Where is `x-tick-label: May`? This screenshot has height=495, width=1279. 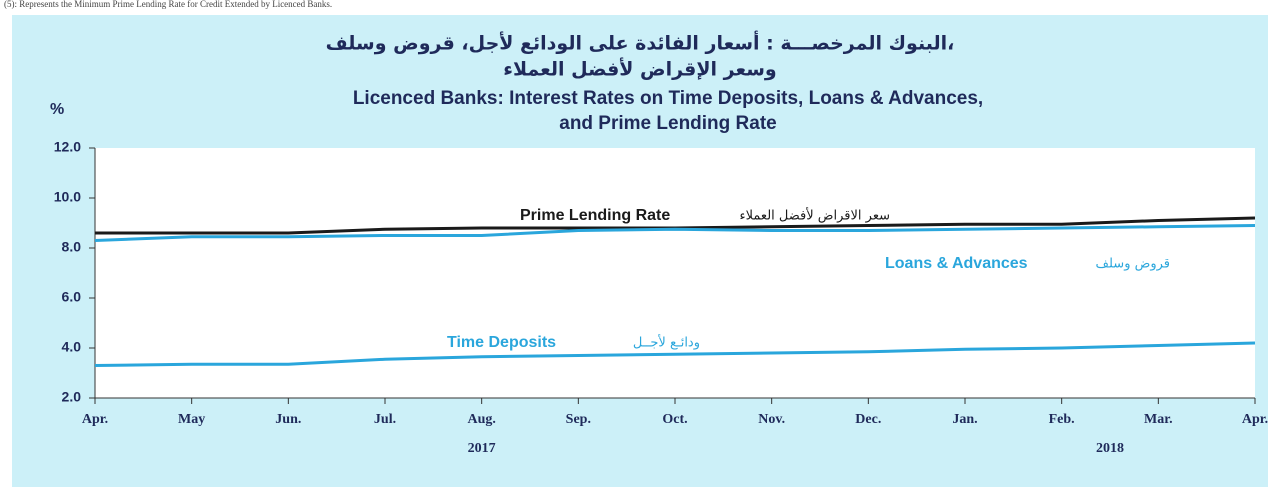
x-tick-label: May is located at coordinates (191, 419).